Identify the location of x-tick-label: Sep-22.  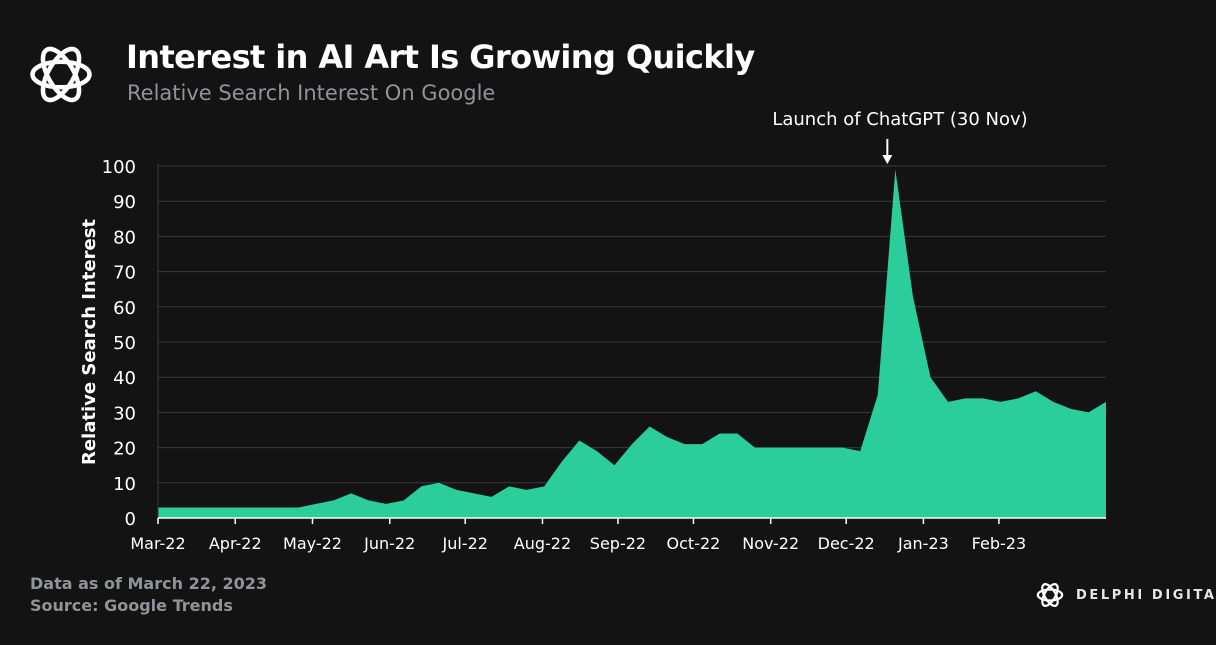
(618, 543).